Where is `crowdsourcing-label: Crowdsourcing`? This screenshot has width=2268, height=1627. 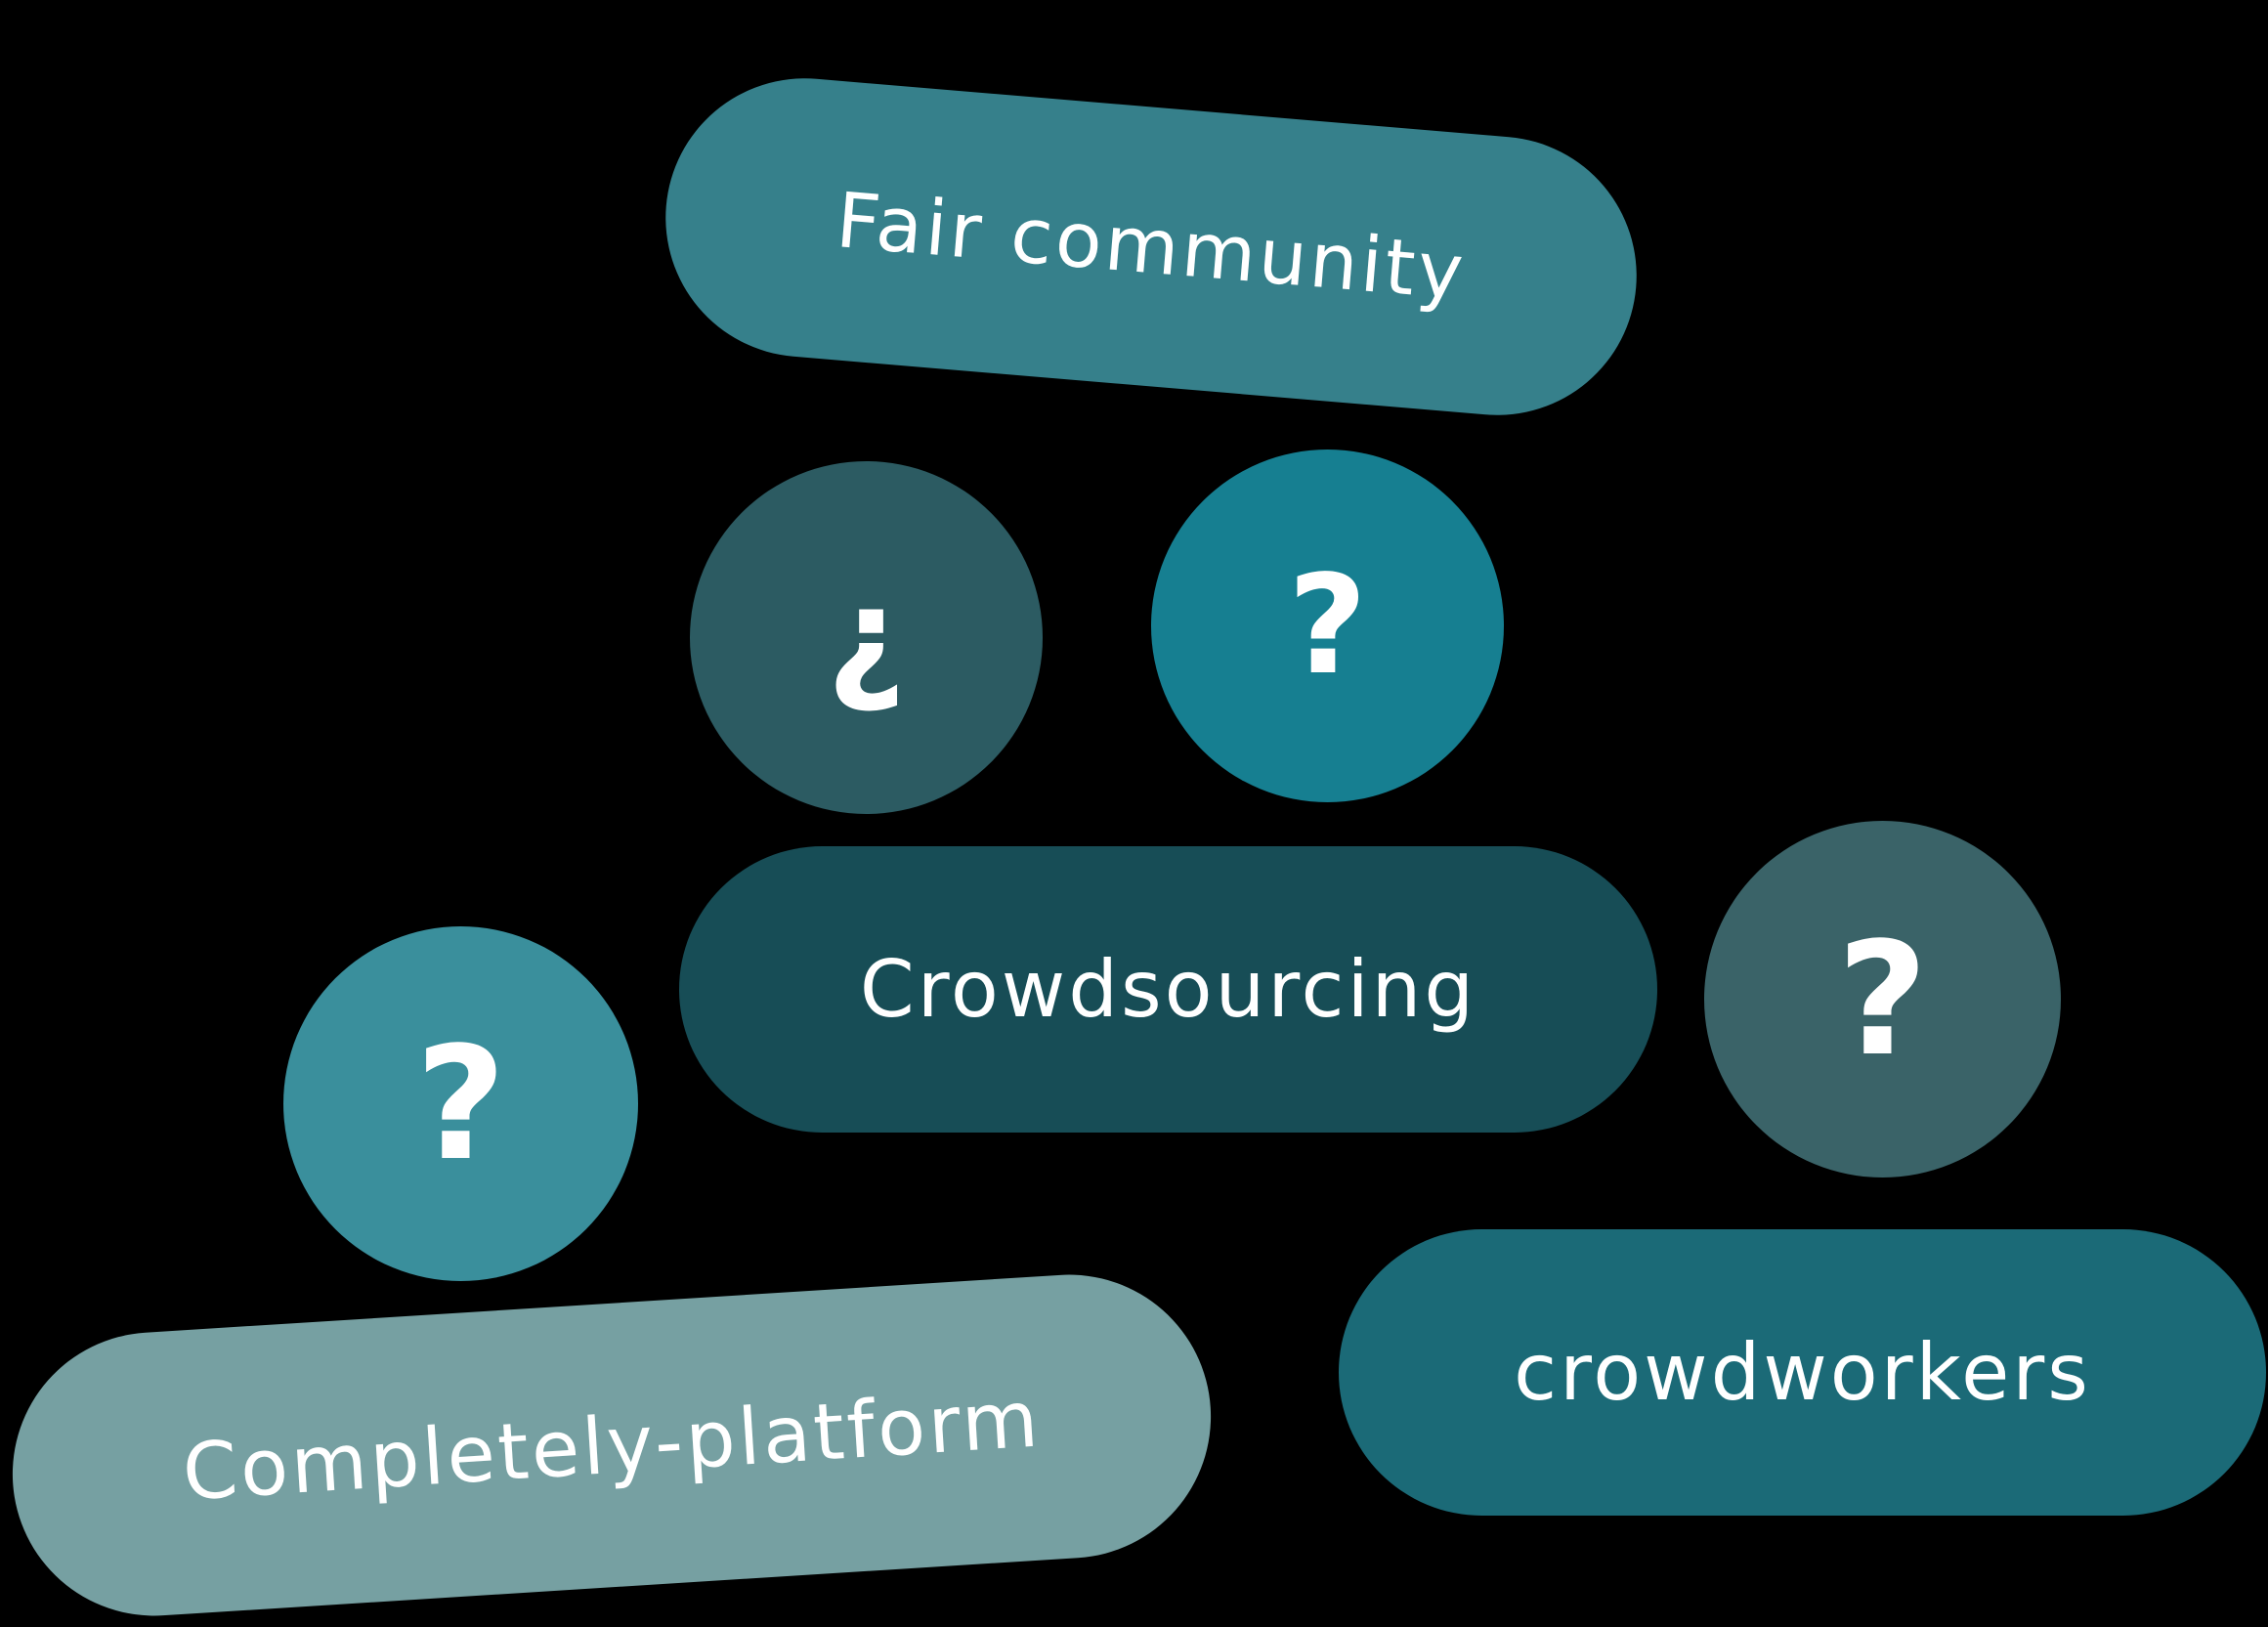 crowdsourcing-label: Crowdsourcing is located at coordinates (1168, 990).